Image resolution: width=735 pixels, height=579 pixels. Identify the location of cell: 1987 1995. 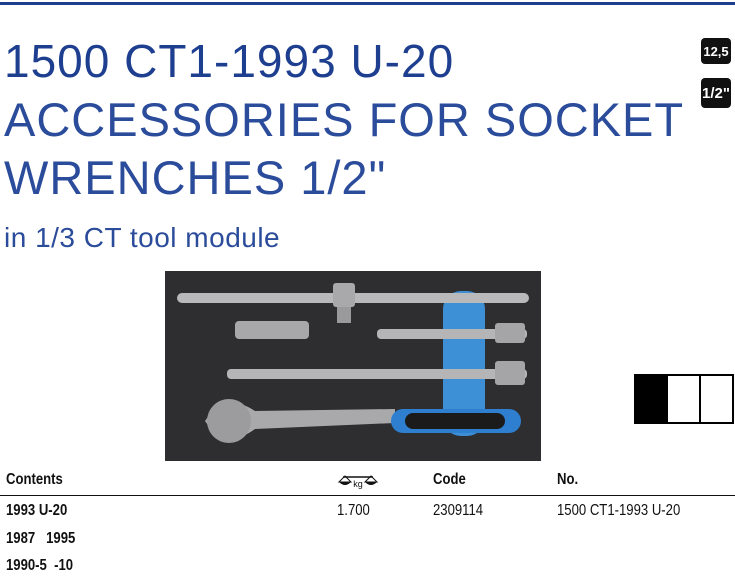
(41, 538).